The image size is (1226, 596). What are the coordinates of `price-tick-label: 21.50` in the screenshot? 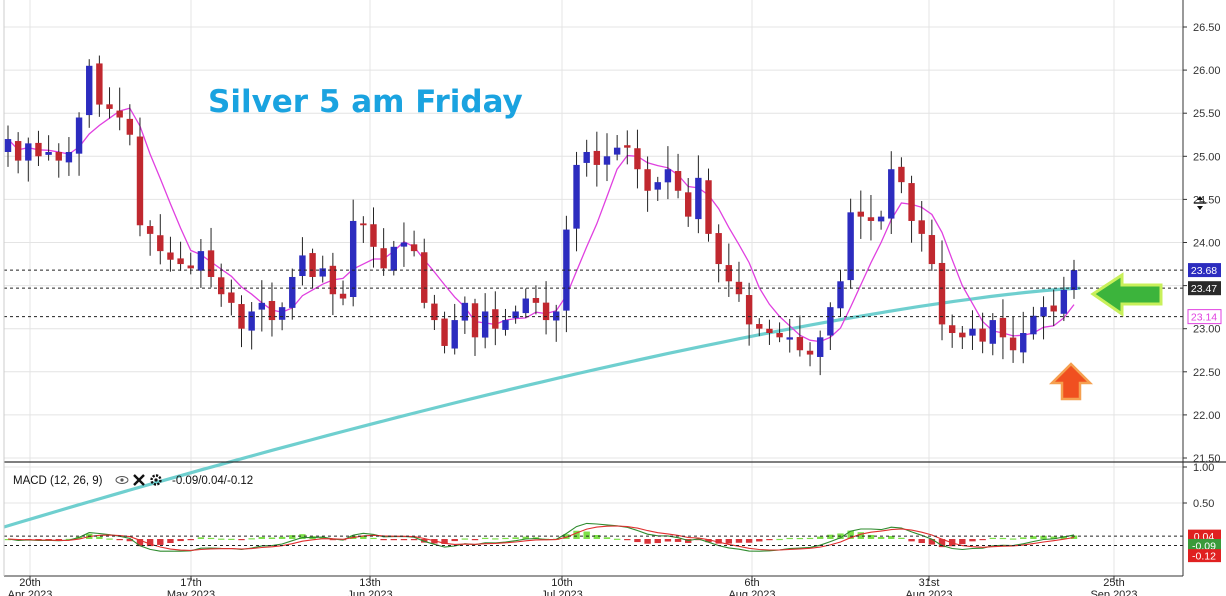 It's located at (1207, 459).